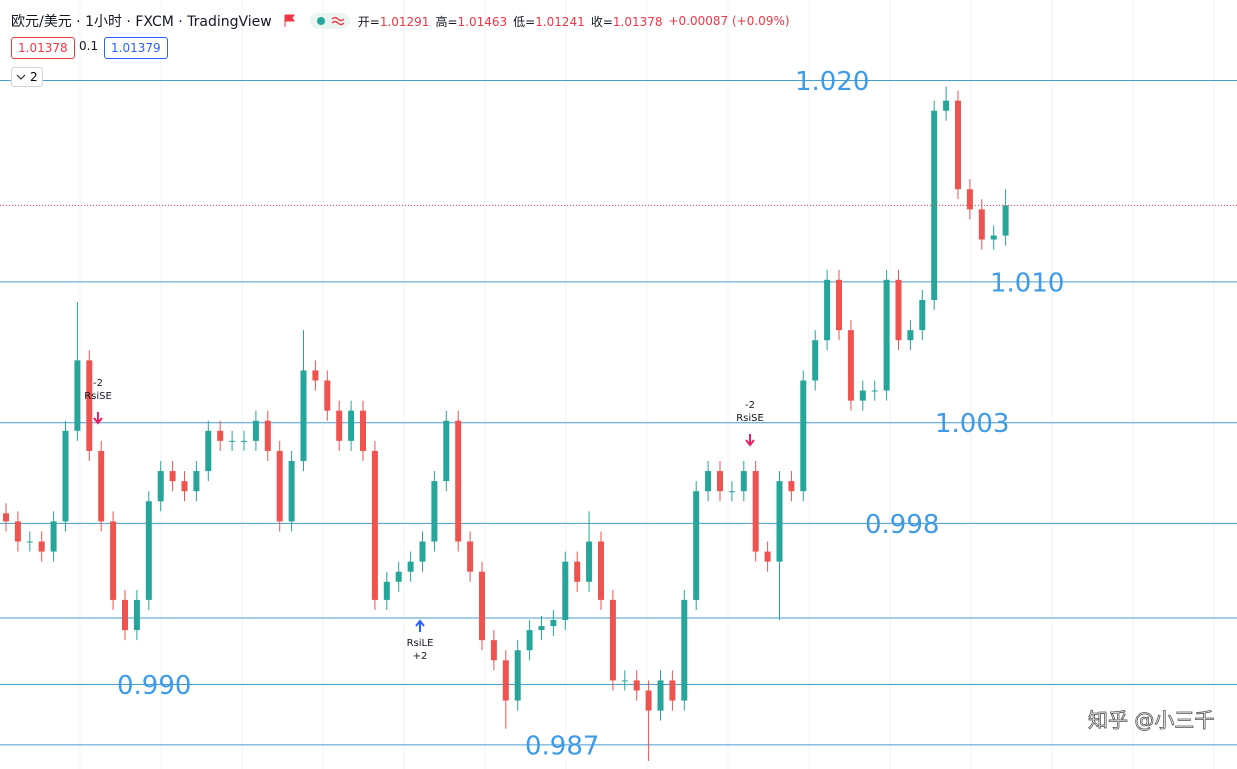  I want to click on signal-name: RsiLE, so click(420, 643).